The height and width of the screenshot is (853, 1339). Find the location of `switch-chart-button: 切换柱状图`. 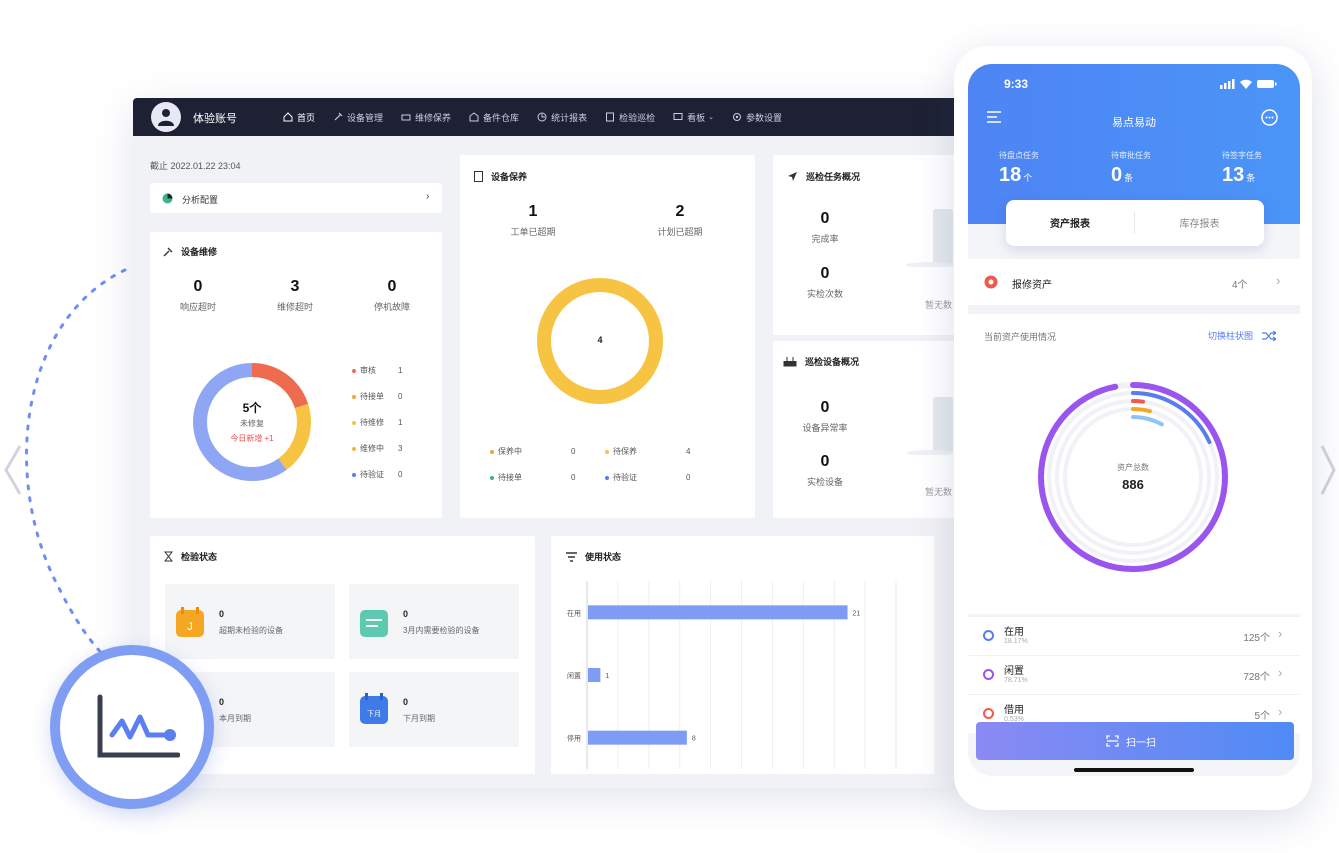

switch-chart-button: 切换柱状图 is located at coordinates (1242, 335).